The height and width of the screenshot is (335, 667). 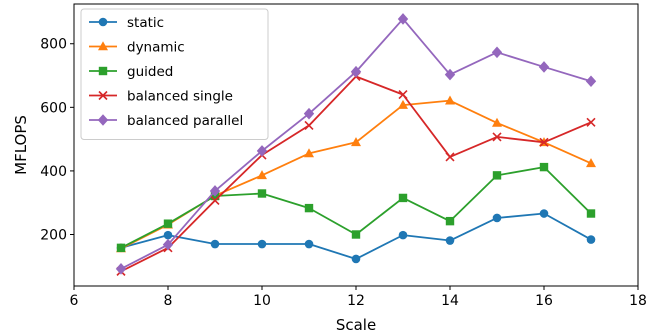 What do you see at coordinates (356, 301) in the screenshot?
I see `x-tick-label: 12` at bounding box center [356, 301].